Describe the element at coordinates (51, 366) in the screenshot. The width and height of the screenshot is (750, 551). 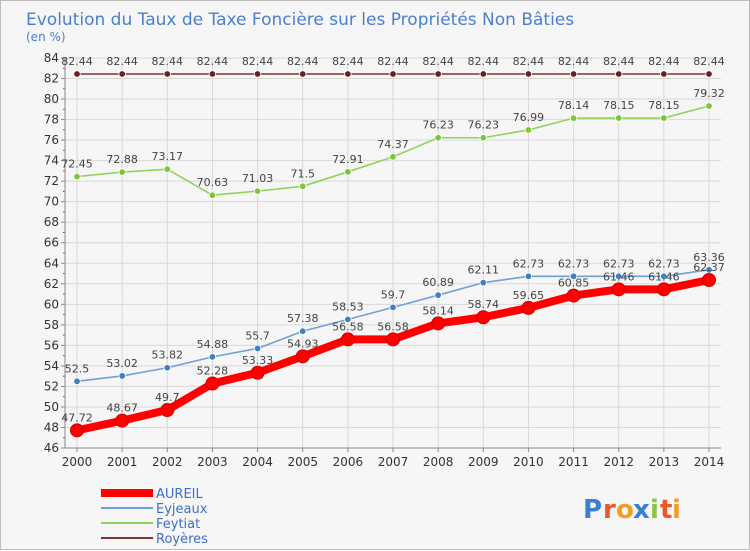
I see `y-tick-label: 54` at that location.